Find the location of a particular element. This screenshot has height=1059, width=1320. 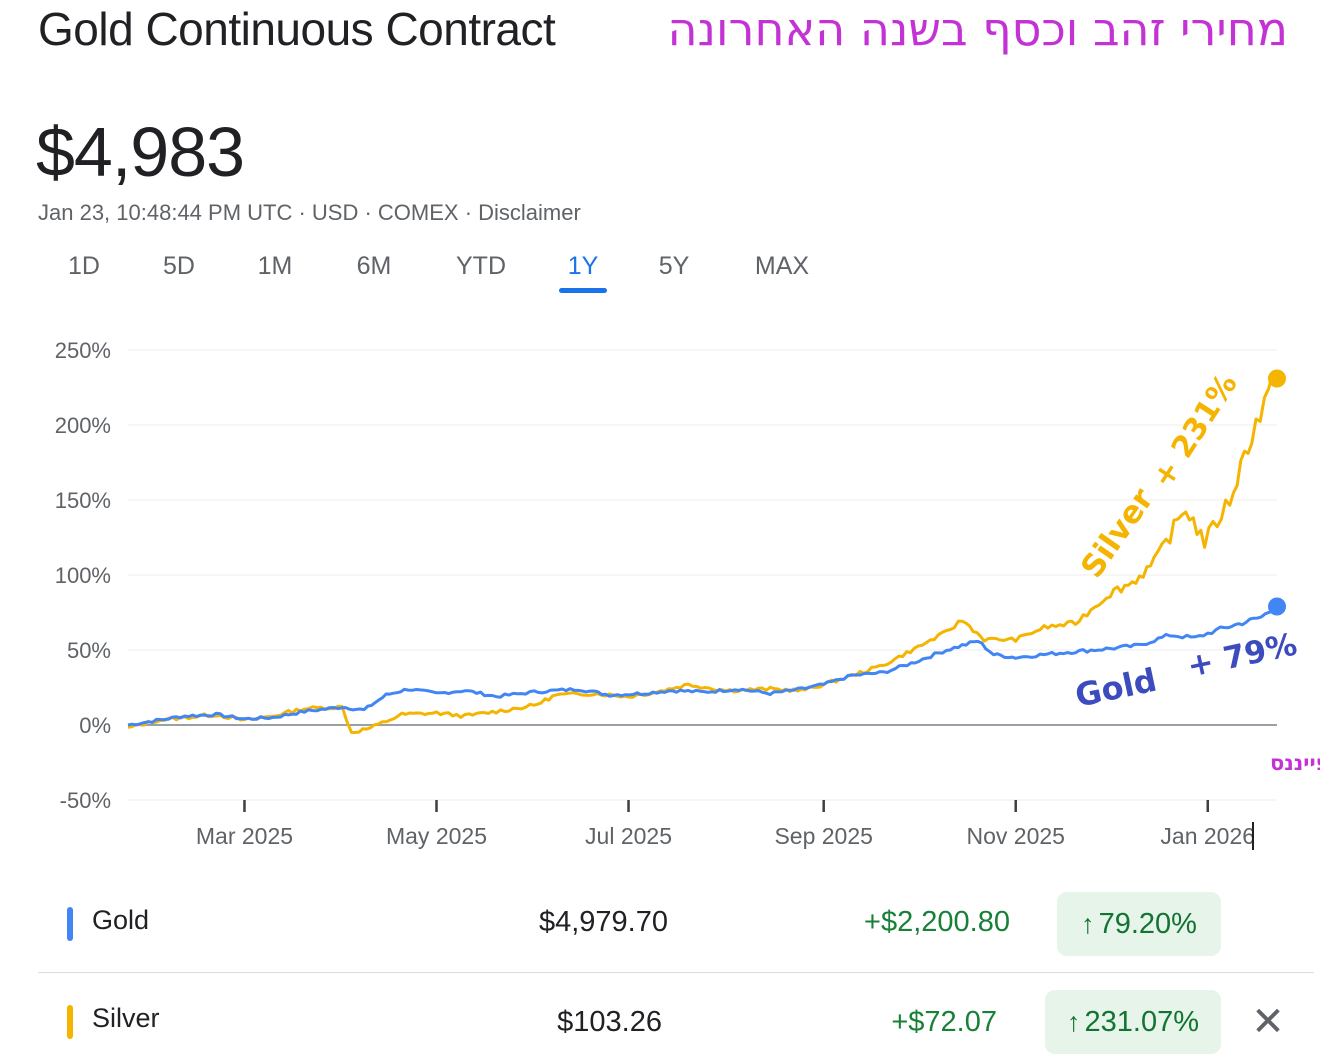

legend-name: Gold is located at coordinates (121, 920).